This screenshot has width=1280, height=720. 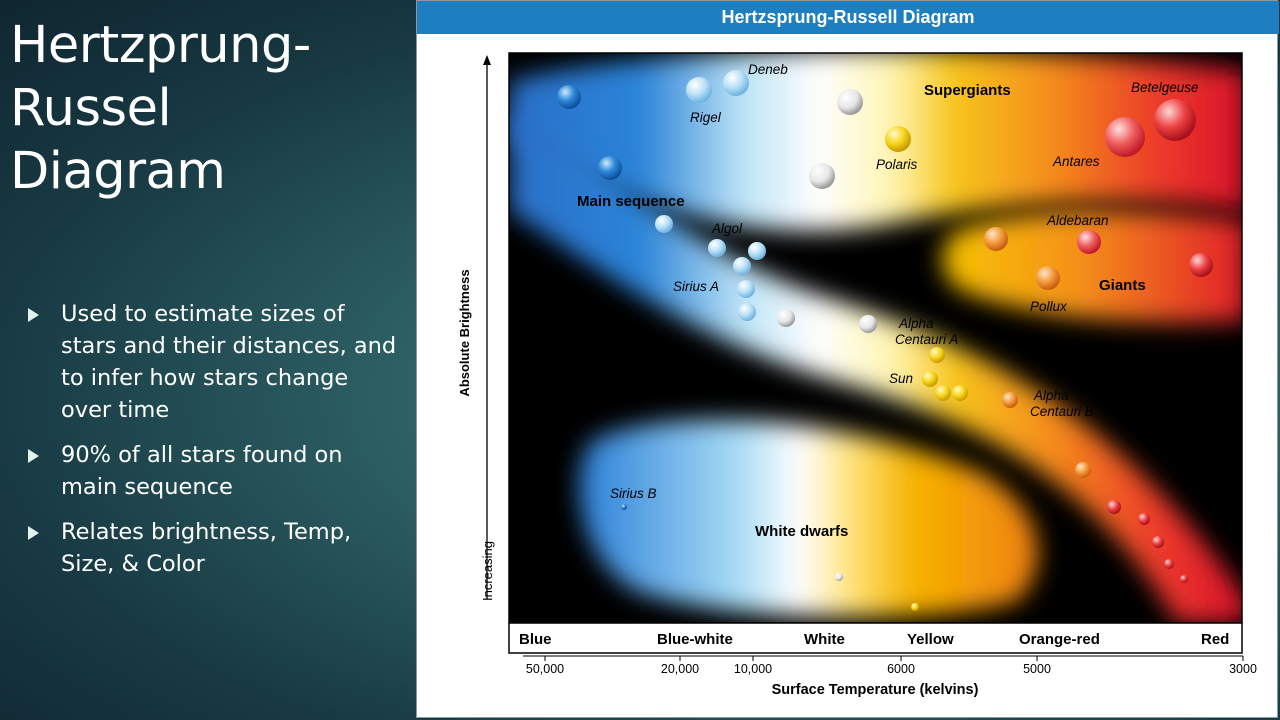 What do you see at coordinates (1243, 669) in the screenshot?
I see `temp-tick-3000: 3000` at bounding box center [1243, 669].